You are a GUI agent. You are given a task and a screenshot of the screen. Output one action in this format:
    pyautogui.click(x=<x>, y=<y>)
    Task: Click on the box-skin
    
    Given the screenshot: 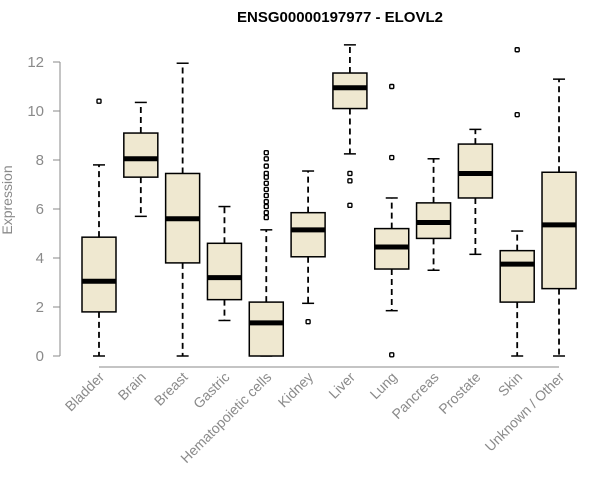 What is the action you would take?
    pyautogui.click(x=517, y=202)
    